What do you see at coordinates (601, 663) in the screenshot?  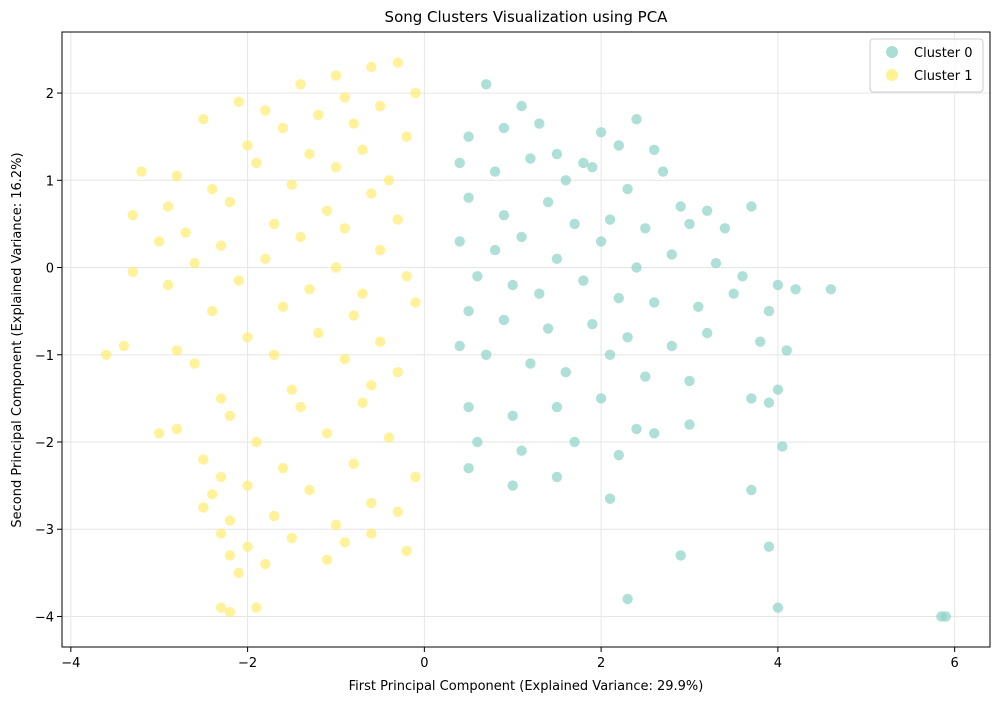 I see `x-tick-label: 2` at bounding box center [601, 663].